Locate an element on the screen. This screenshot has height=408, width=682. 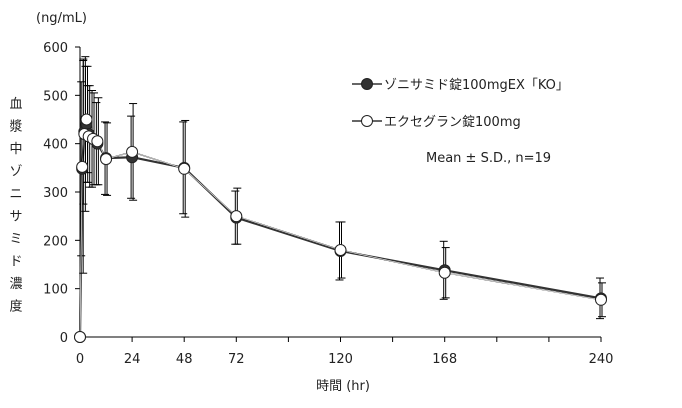
x-tick-label: 240 is located at coordinates (601, 359).